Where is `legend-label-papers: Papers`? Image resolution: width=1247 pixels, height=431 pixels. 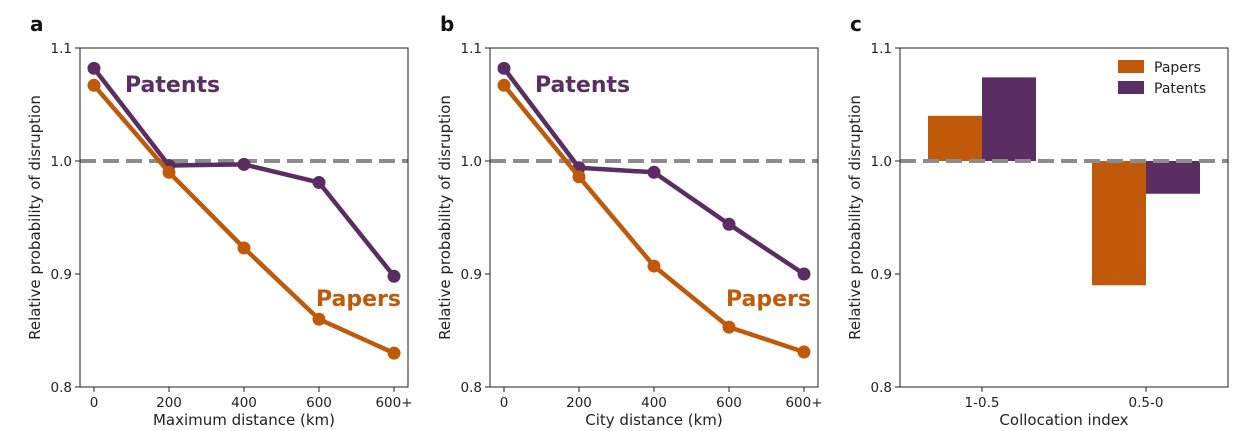 legend-label-papers: Papers is located at coordinates (1177, 68).